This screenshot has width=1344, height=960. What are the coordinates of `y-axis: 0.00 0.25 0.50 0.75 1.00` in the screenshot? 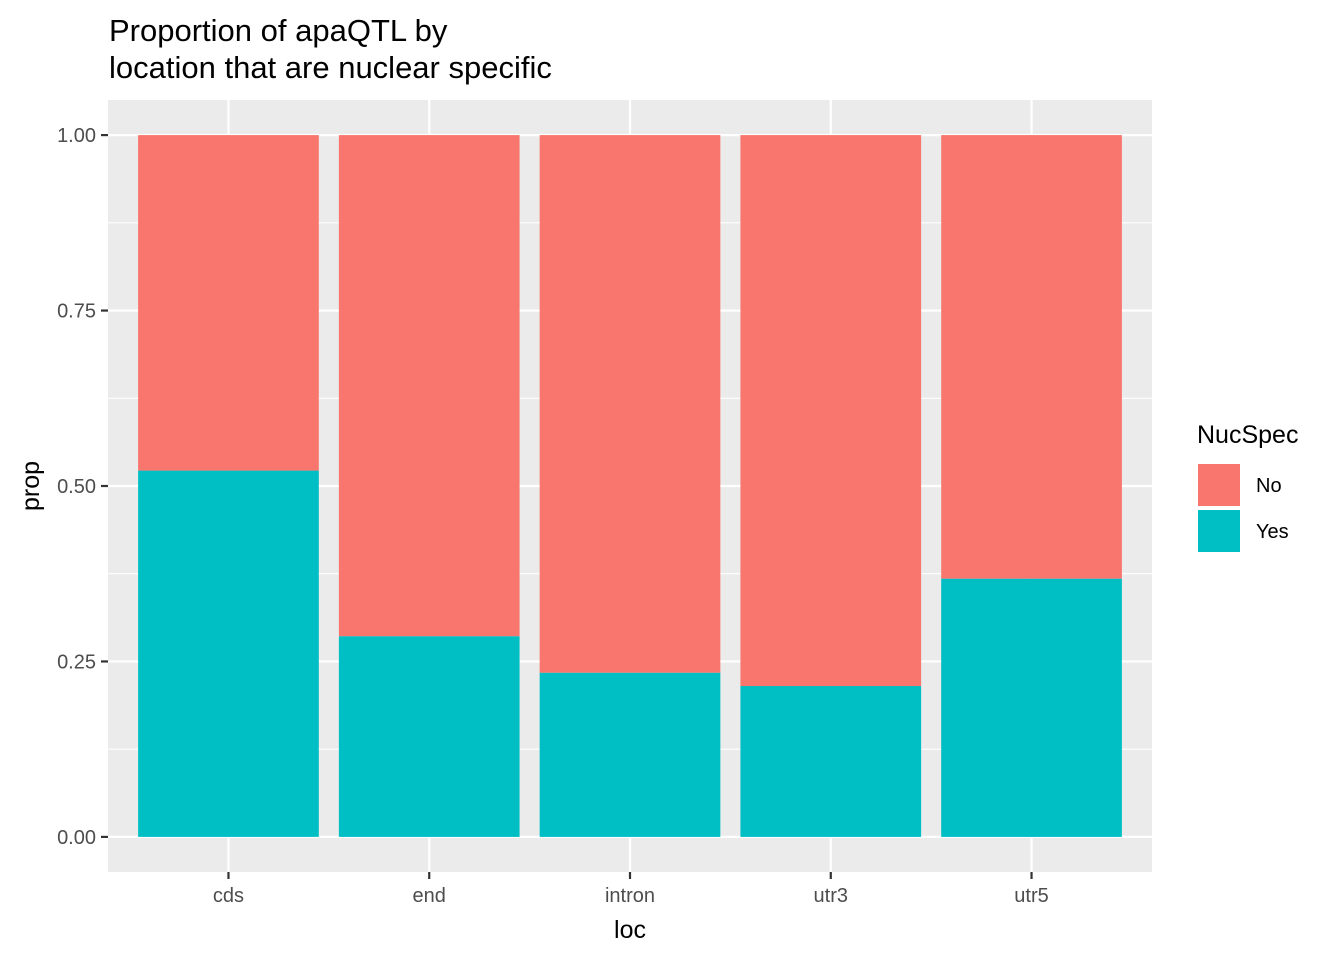 It's located at (82, 487).